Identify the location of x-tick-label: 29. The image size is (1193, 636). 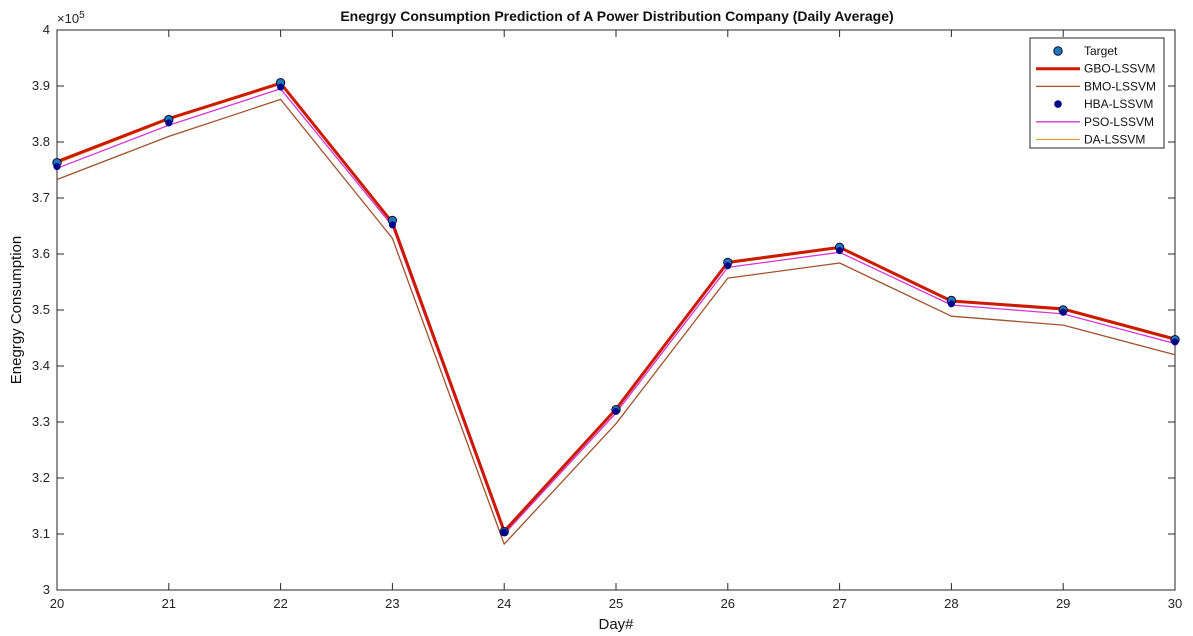
(1063, 603).